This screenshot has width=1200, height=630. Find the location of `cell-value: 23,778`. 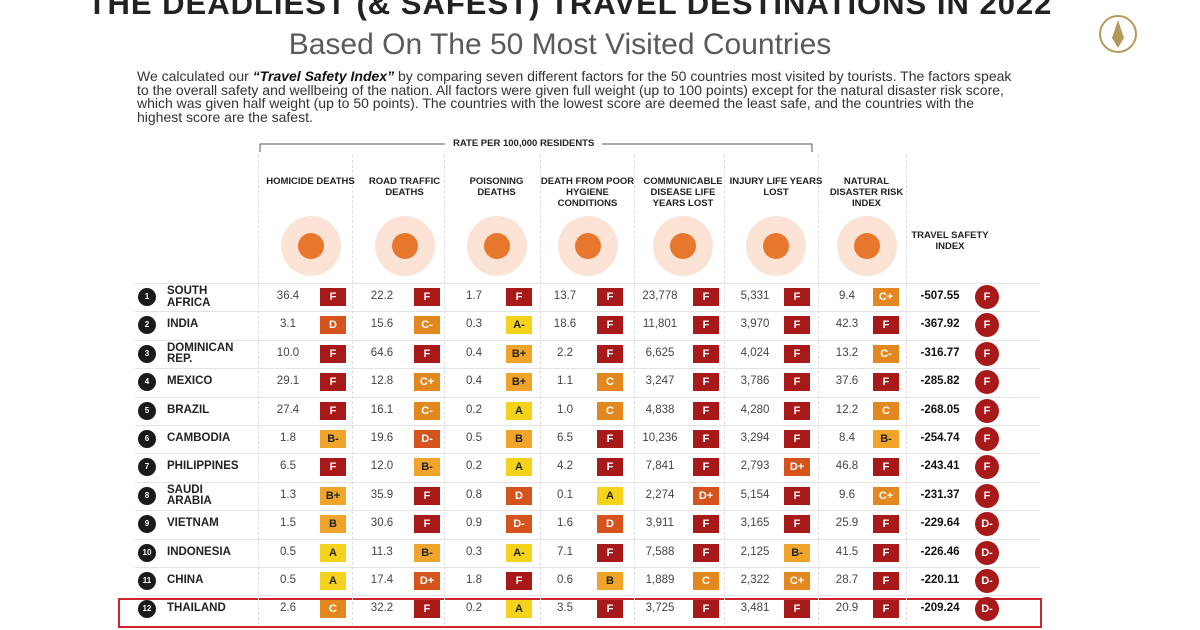

cell-value: 23,778 is located at coordinates (660, 296).